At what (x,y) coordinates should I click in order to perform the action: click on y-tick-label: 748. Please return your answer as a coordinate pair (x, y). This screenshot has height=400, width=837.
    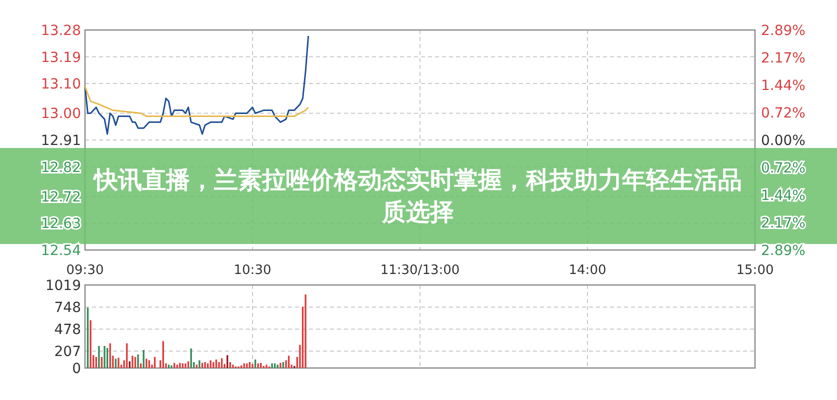
    Looking at the image, I should click on (67, 308).